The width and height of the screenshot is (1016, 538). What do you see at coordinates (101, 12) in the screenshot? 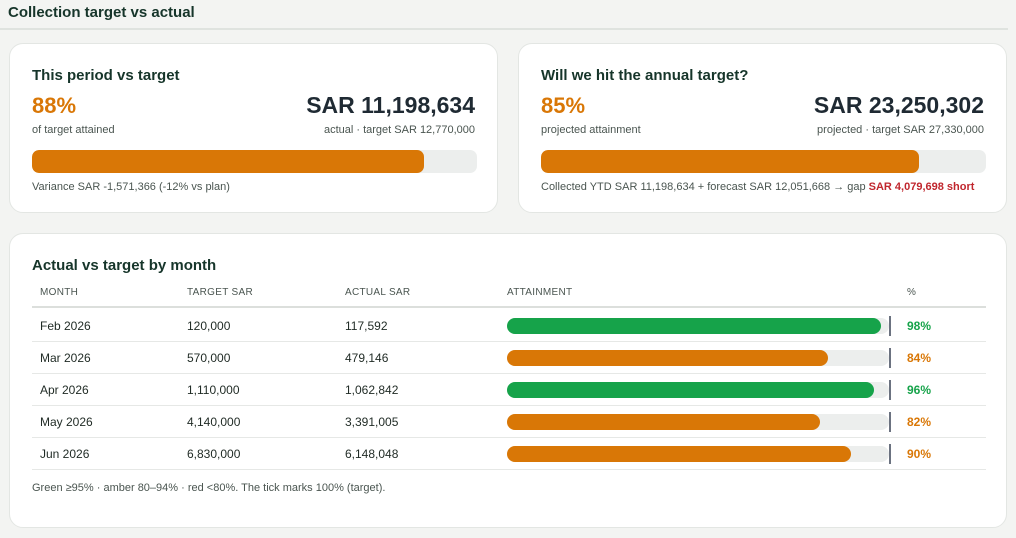
I see `page-title: Collection target vs actual` at bounding box center [101, 12].